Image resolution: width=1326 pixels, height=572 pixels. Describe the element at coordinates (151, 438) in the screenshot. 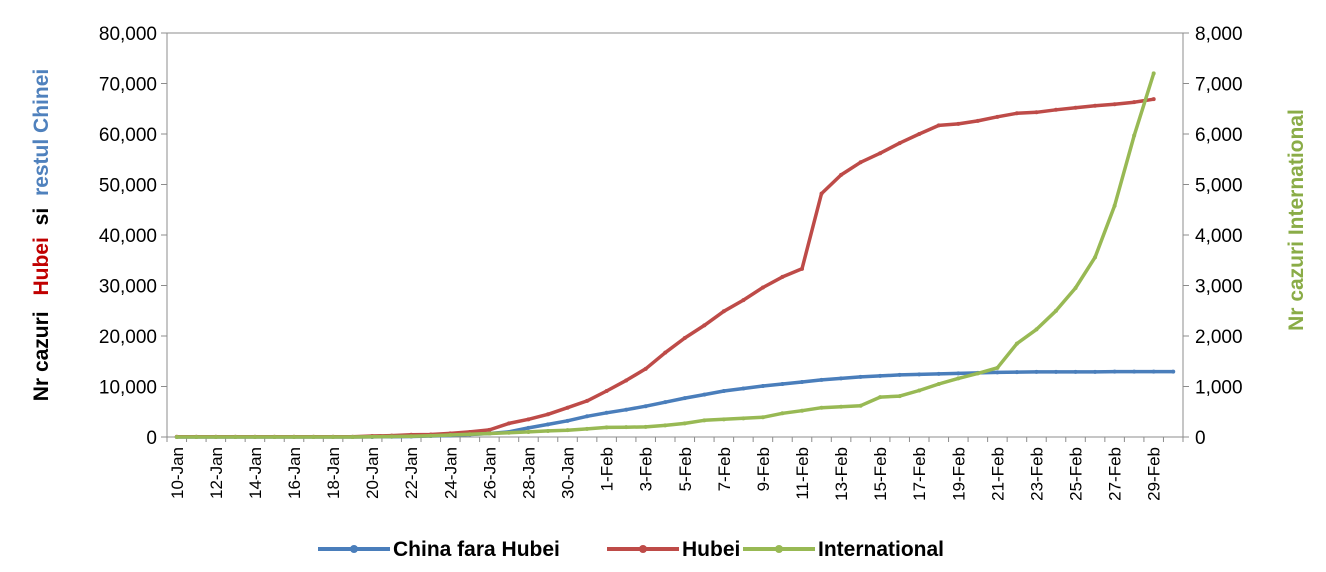

I see `y-left-tick-label: 0` at that location.